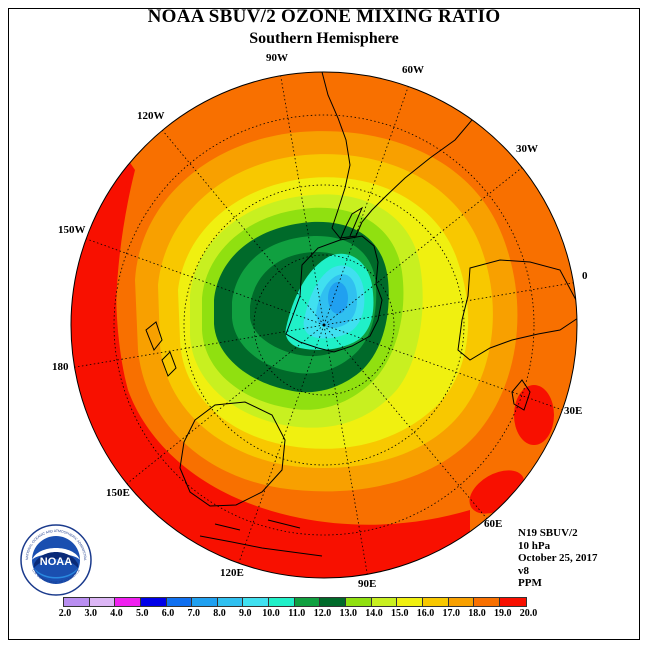 This screenshot has width=648, height=648. Describe the element at coordinates (232, 454) in the screenshot. I see `coast-australia` at that location.